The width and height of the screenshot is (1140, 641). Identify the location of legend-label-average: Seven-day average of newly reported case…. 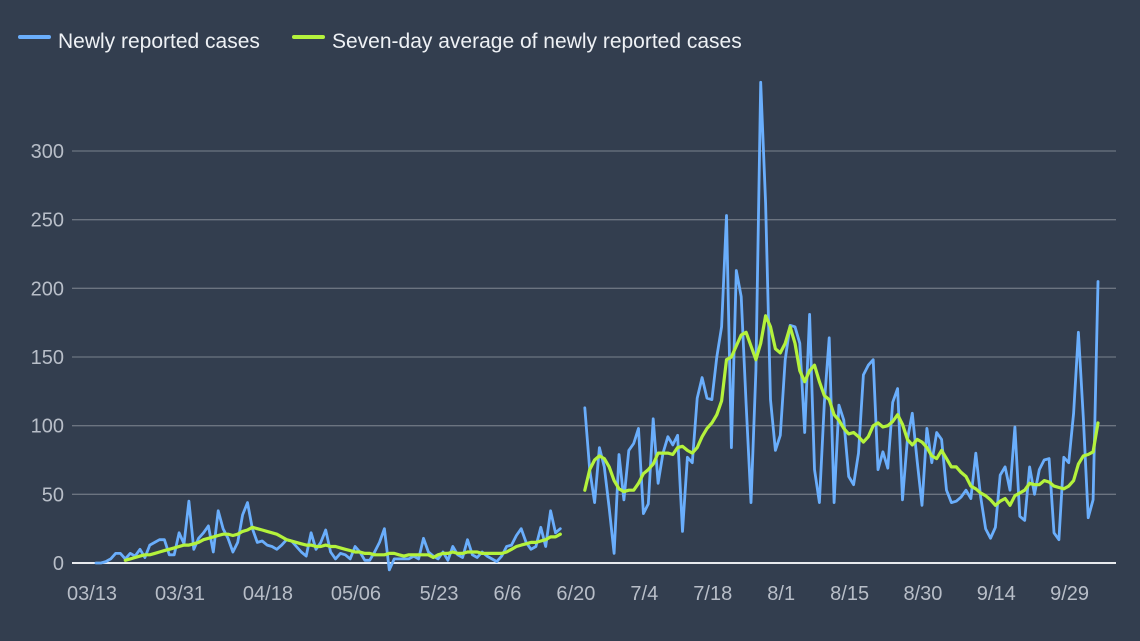
(537, 41).